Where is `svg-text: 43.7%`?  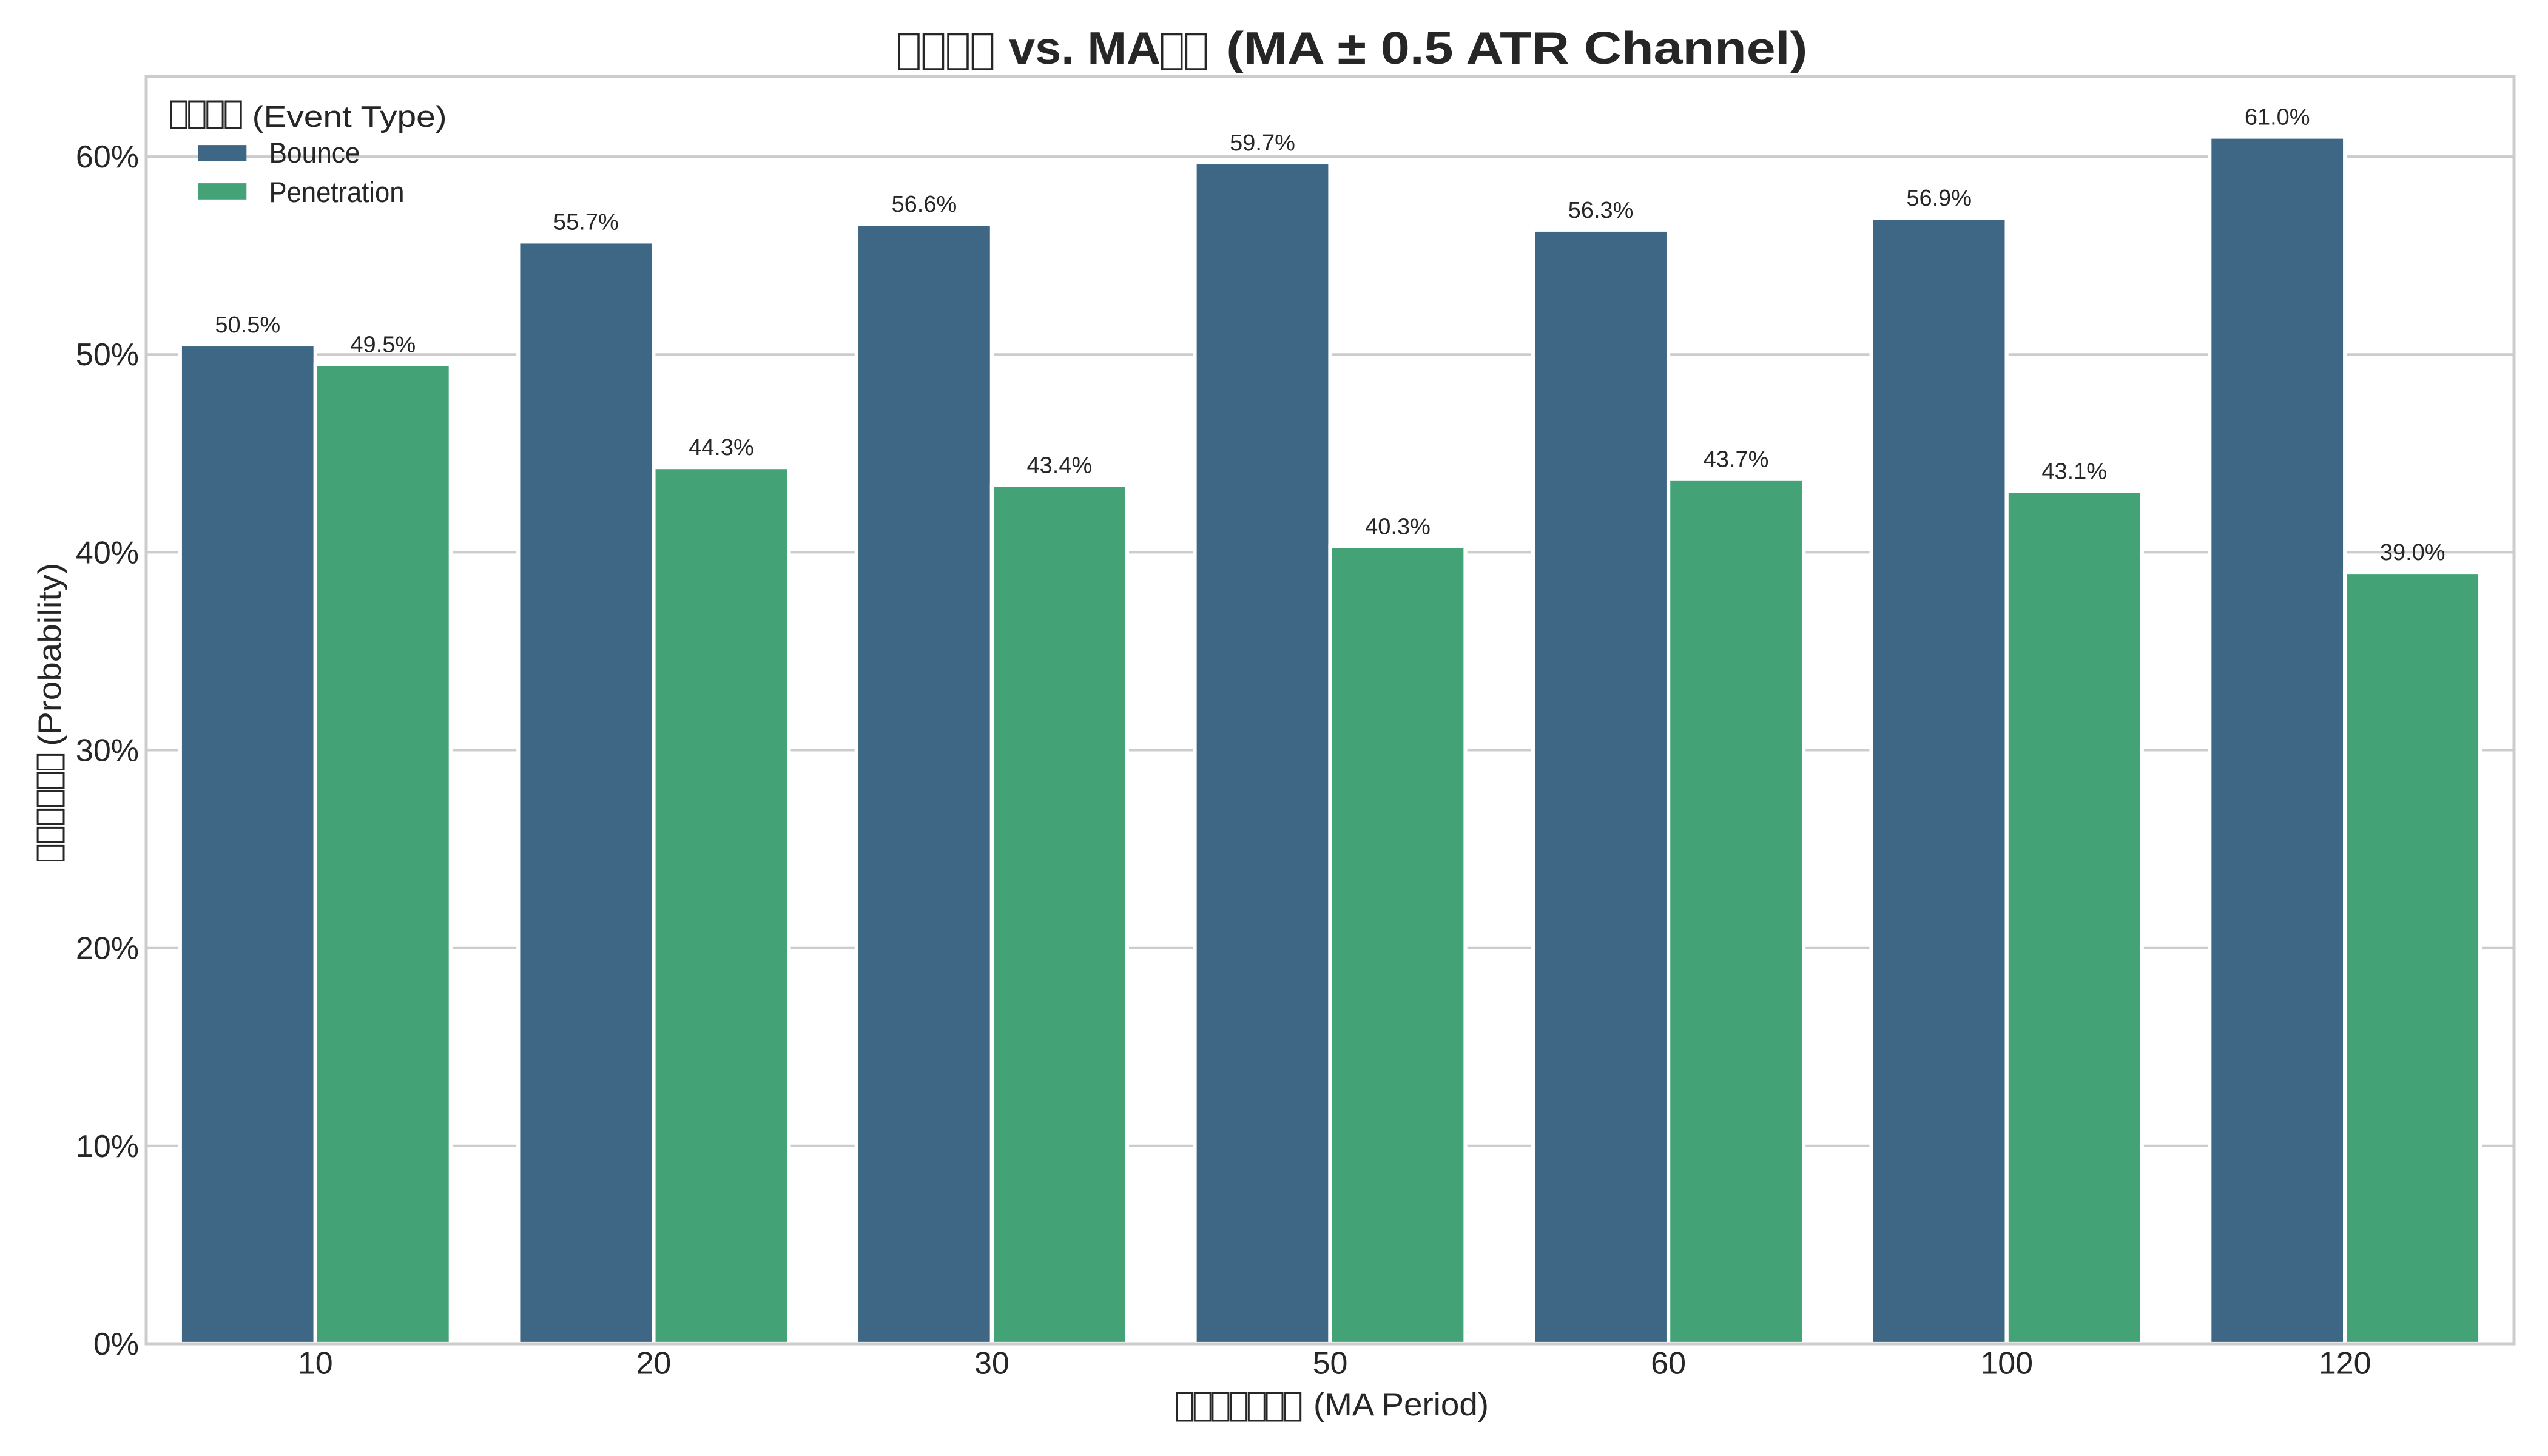
svg-text: 43.7% is located at coordinates (1736, 460).